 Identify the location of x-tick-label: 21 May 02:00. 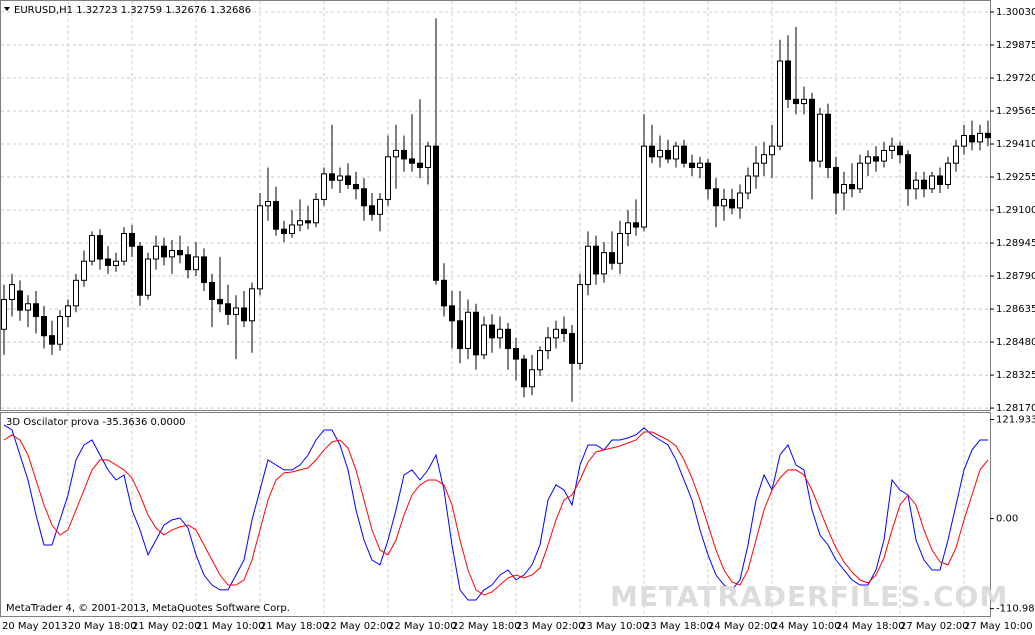
(166, 626).